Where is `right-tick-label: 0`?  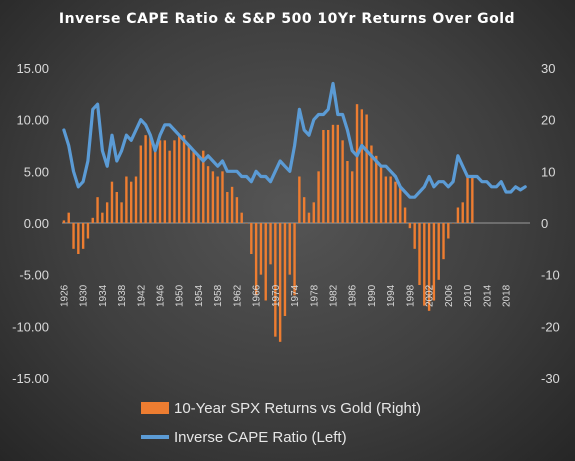
right-tick-label: 0 is located at coordinates (544, 223).